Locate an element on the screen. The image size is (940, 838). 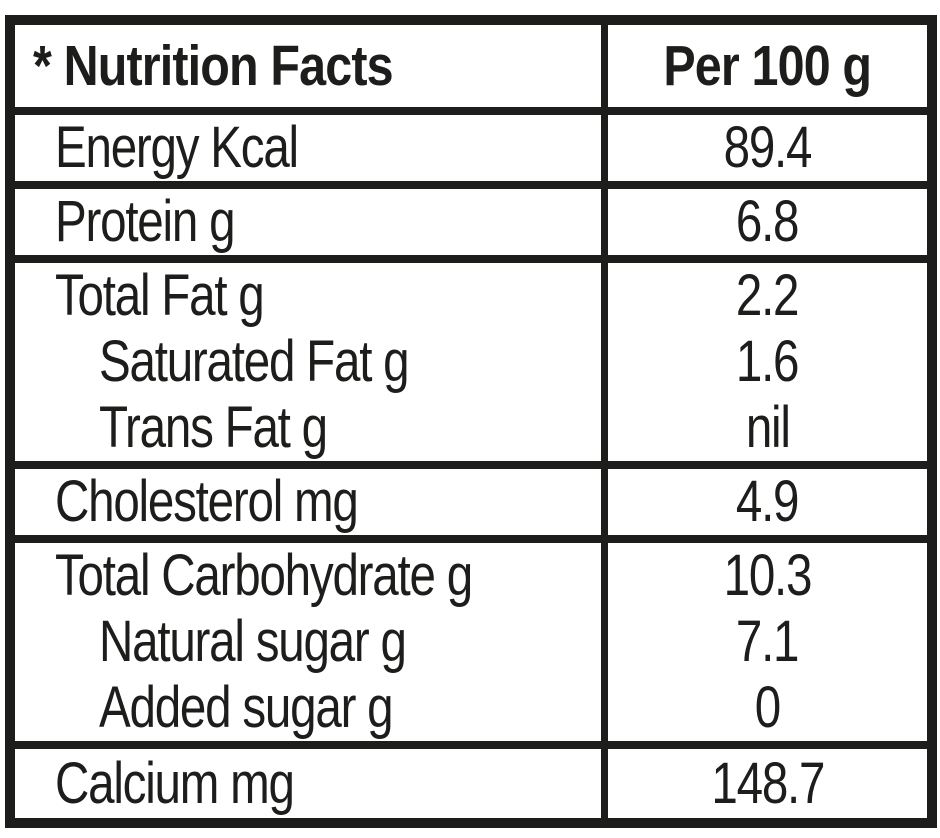
nutrient-value-cell: 4.9 is located at coordinates (767, 502).